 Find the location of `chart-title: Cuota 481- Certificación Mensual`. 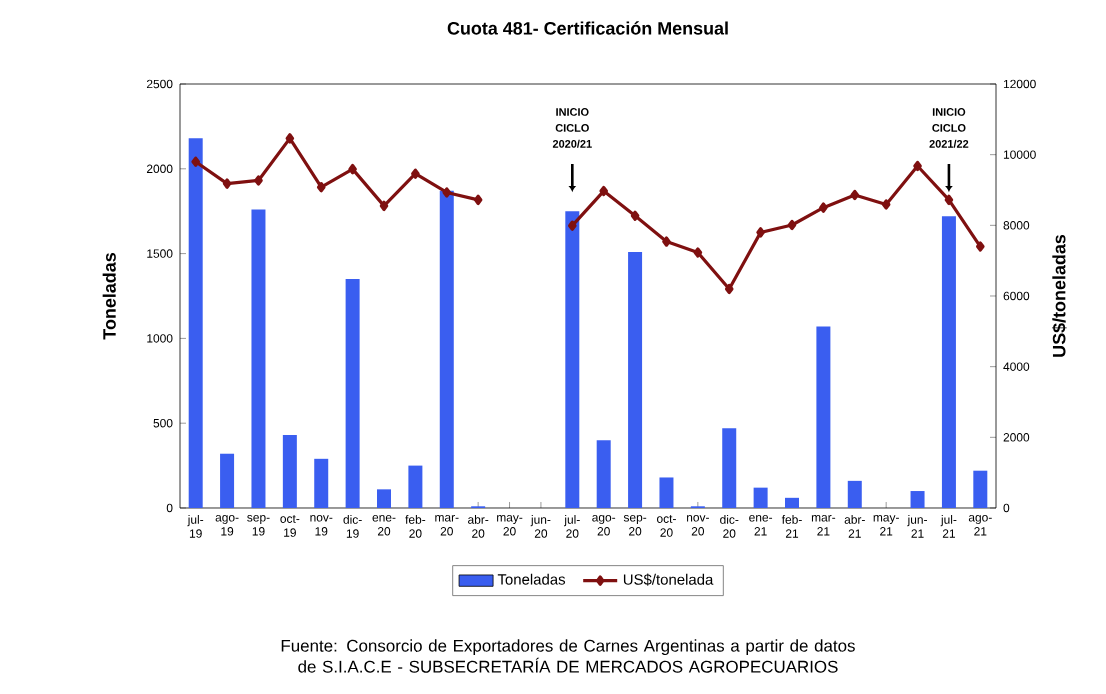

chart-title: Cuota 481- Certificación Mensual is located at coordinates (587, 28).